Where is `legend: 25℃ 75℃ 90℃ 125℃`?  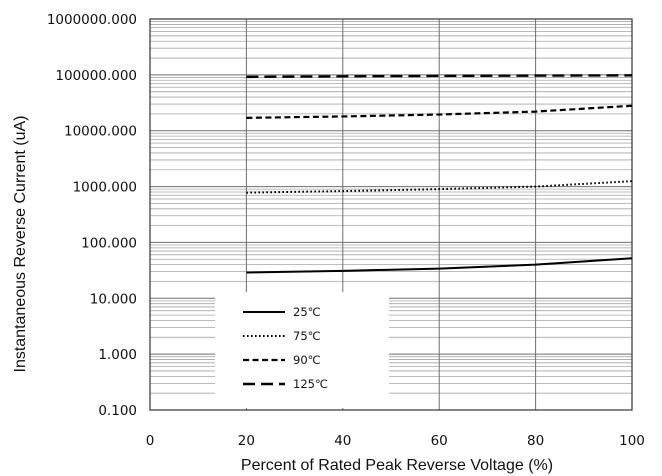
legend: 25℃ 75℃ 90℃ 125℃ is located at coordinates (285, 348).